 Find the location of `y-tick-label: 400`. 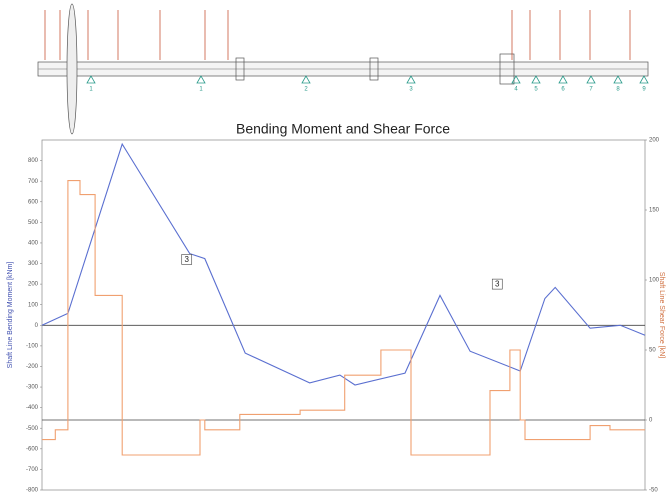

y-tick-label: 400 is located at coordinates (33, 244).